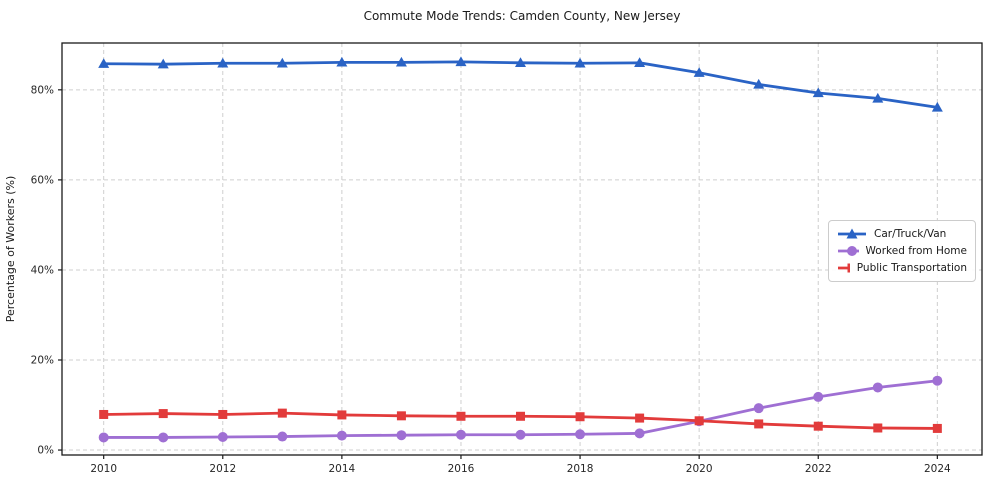 This screenshot has width=990, height=490. What do you see at coordinates (937, 469) in the screenshot?
I see `x-tick-label: 2024` at bounding box center [937, 469].